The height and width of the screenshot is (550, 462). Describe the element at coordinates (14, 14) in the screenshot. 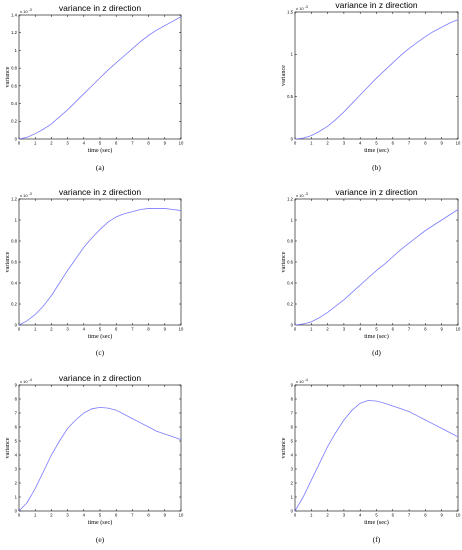

I see `y-tick-label: 1.4` at that location.